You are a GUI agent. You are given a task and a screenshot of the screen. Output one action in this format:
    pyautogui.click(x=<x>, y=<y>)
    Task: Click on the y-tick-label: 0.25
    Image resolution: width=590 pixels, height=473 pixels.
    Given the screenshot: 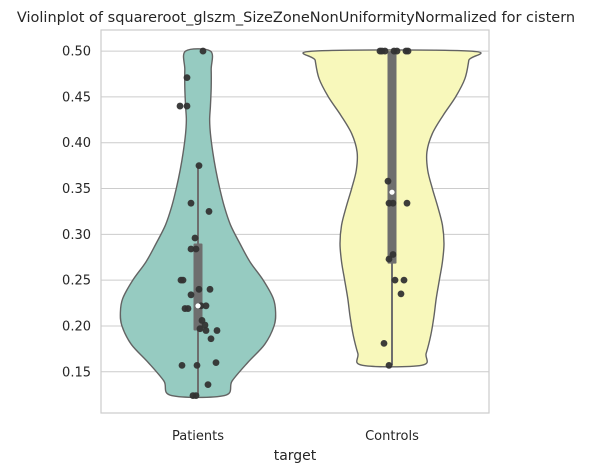 What is the action you would take?
    pyautogui.click(x=76, y=281)
    